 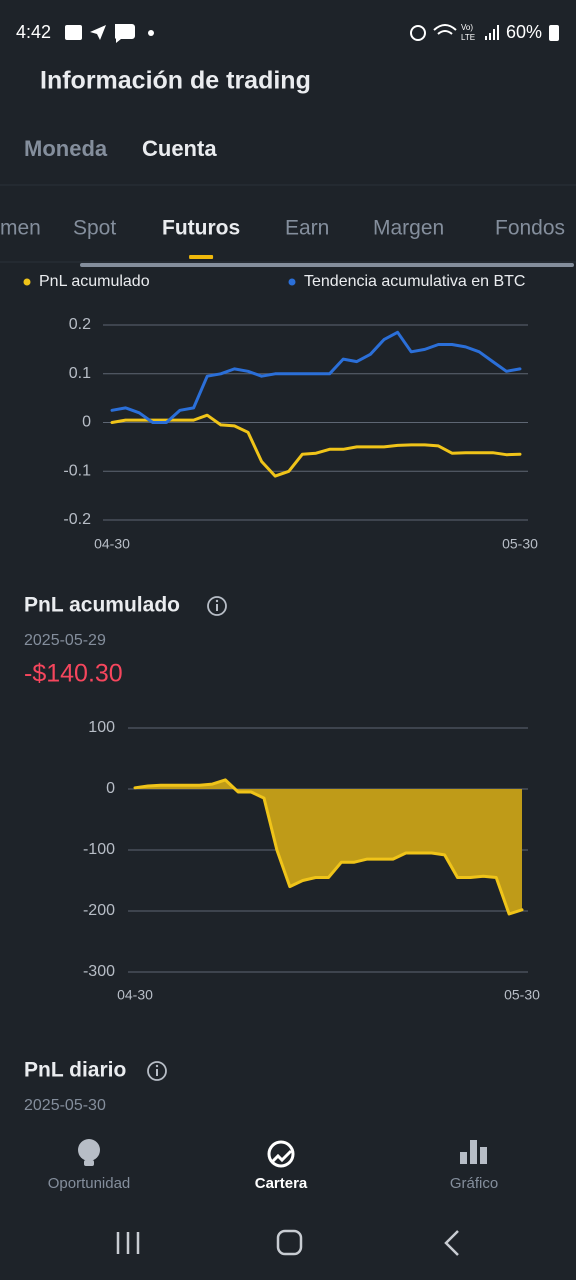 I want to click on y-tick-label: -200, so click(x=99, y=910).